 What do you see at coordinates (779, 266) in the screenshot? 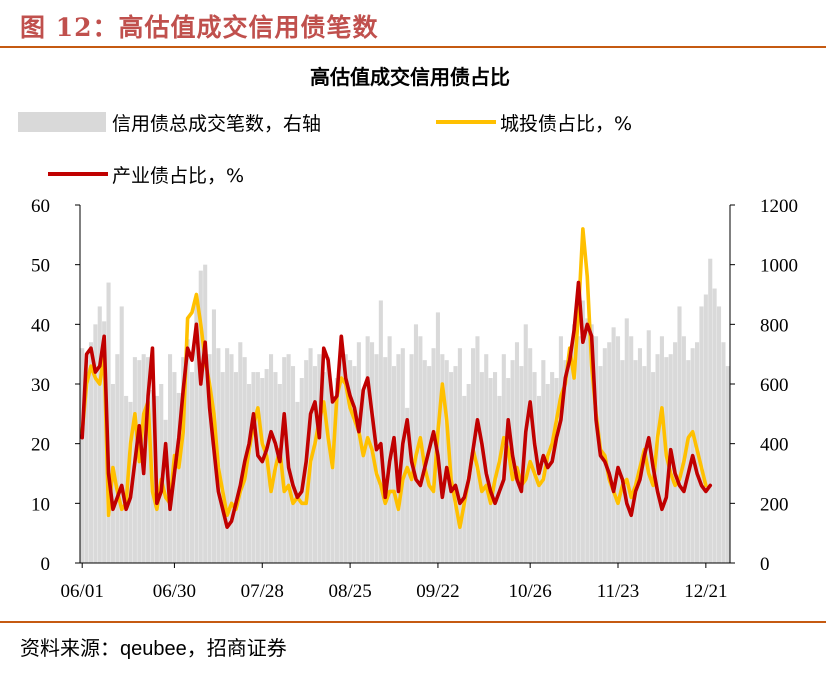
I see `y-right-tick-label: 1000` at bounding box center [779, 266].